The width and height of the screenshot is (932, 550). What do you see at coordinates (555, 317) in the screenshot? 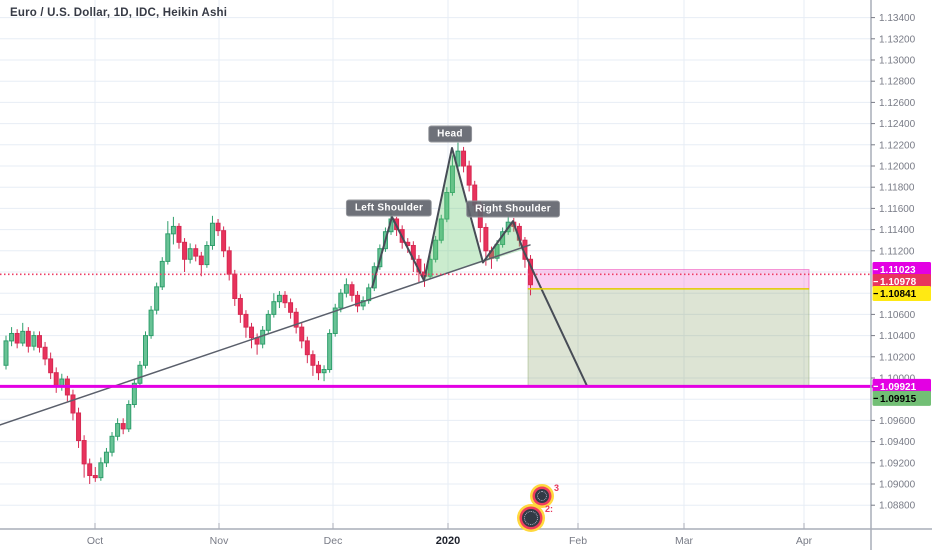
I see `breakdown-projection-line` at bounding box center [555, 317].